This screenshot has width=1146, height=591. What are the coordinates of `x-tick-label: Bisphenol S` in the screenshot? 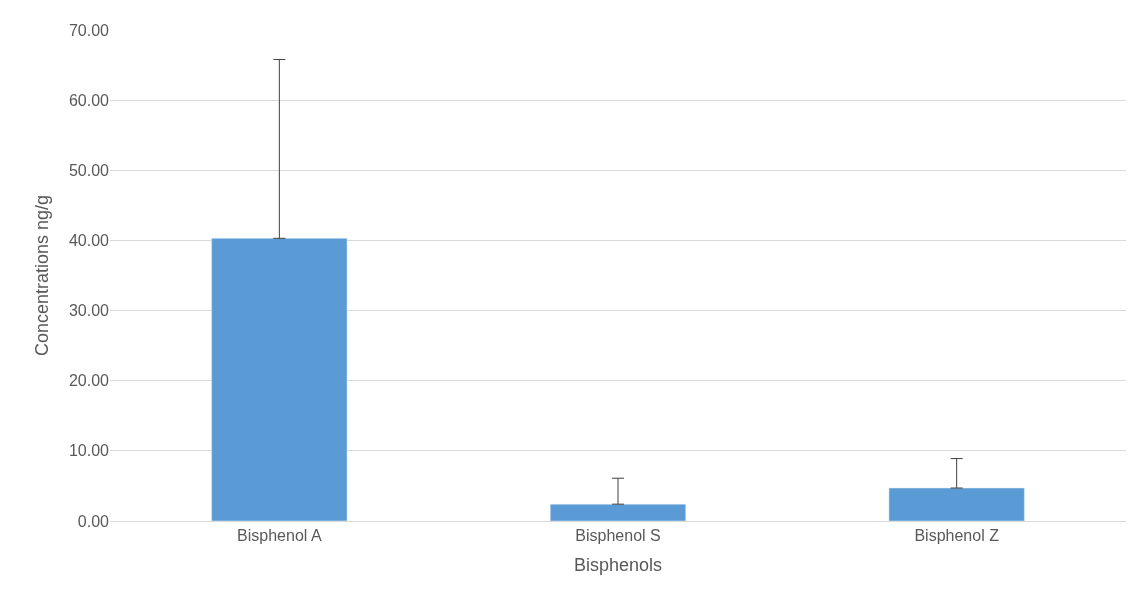 It's located at (618, 536).